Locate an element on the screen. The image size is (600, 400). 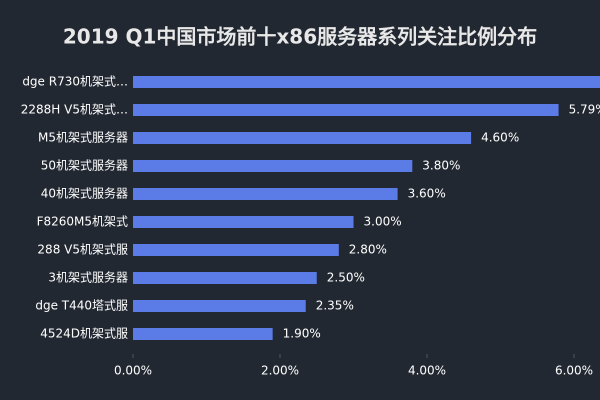
data-label: 2.50% is located at coordinates (346, 278).